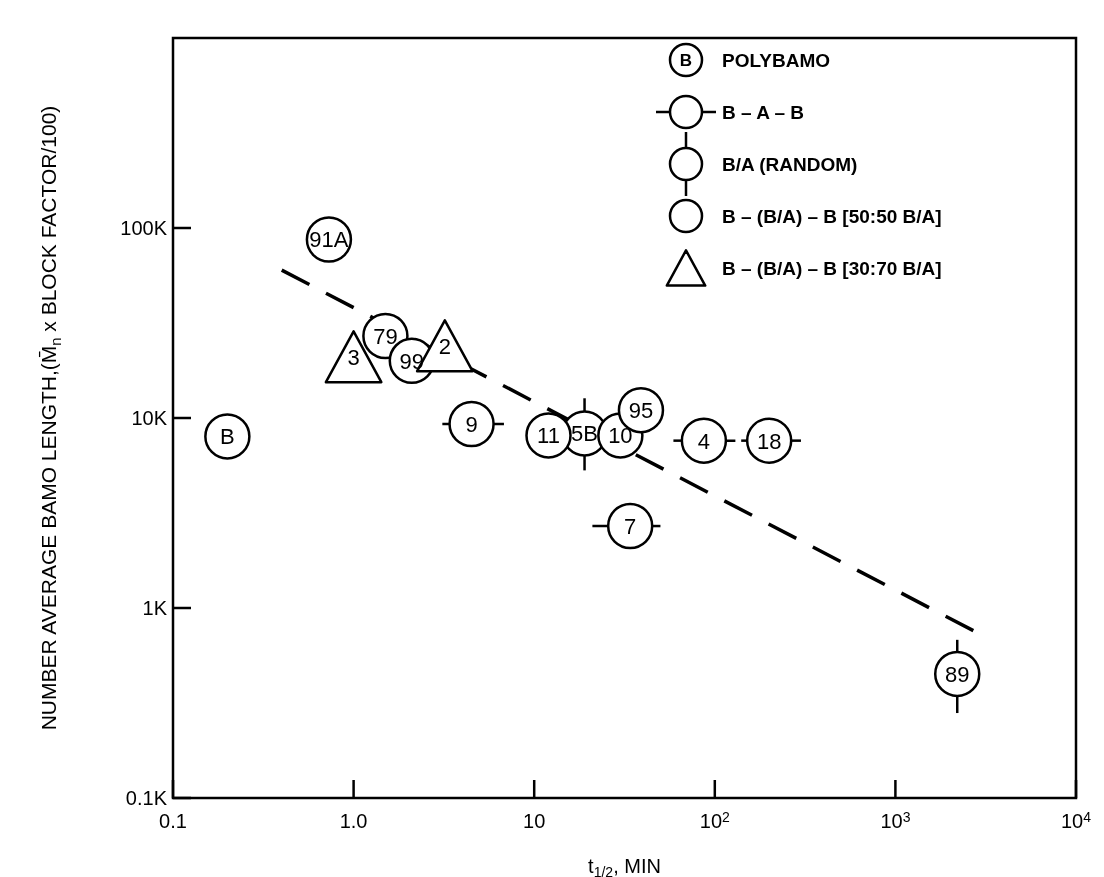 The width and height of the screenshot is (1104, 877). What do you see at coordinates (895, 820) in the screenshot?
I see `x-tick-label: 10$^{3}$` at bounding box center [895, 820].